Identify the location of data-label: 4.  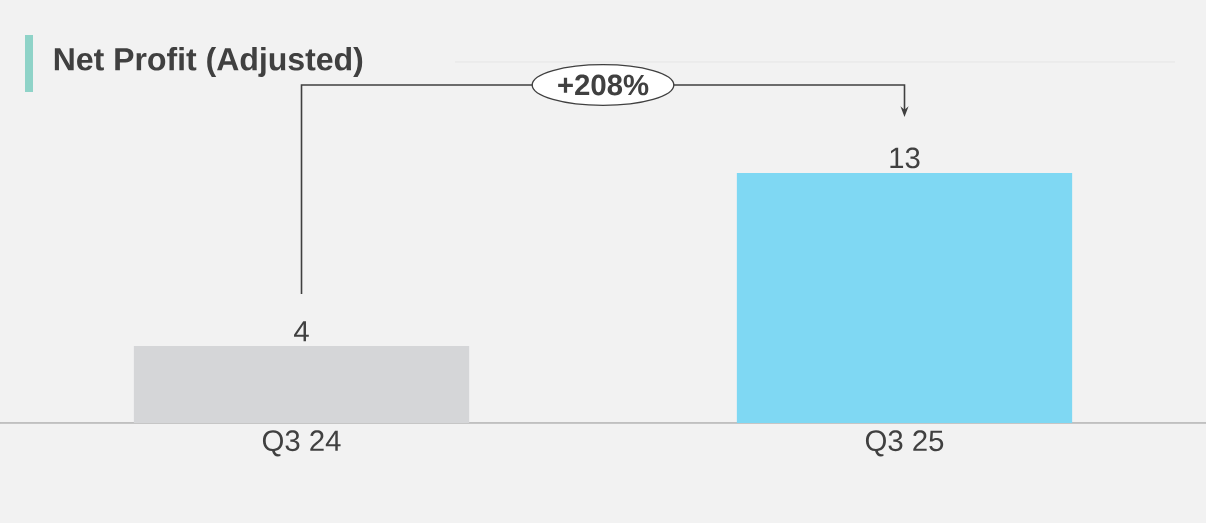
(301, 331).